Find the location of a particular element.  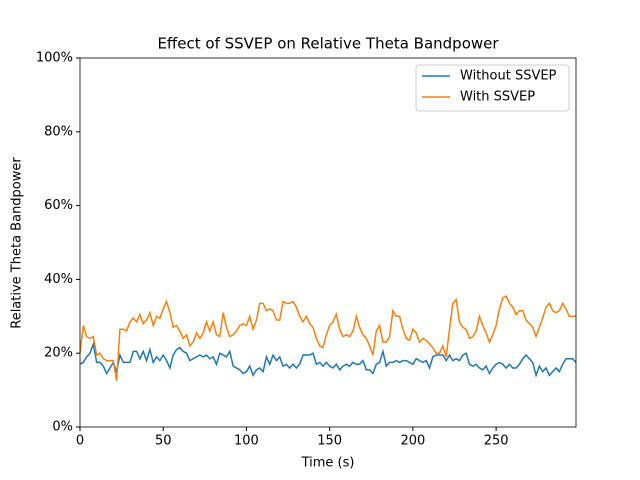

y-tick-label: 60% is located at coordinates (58, 205).